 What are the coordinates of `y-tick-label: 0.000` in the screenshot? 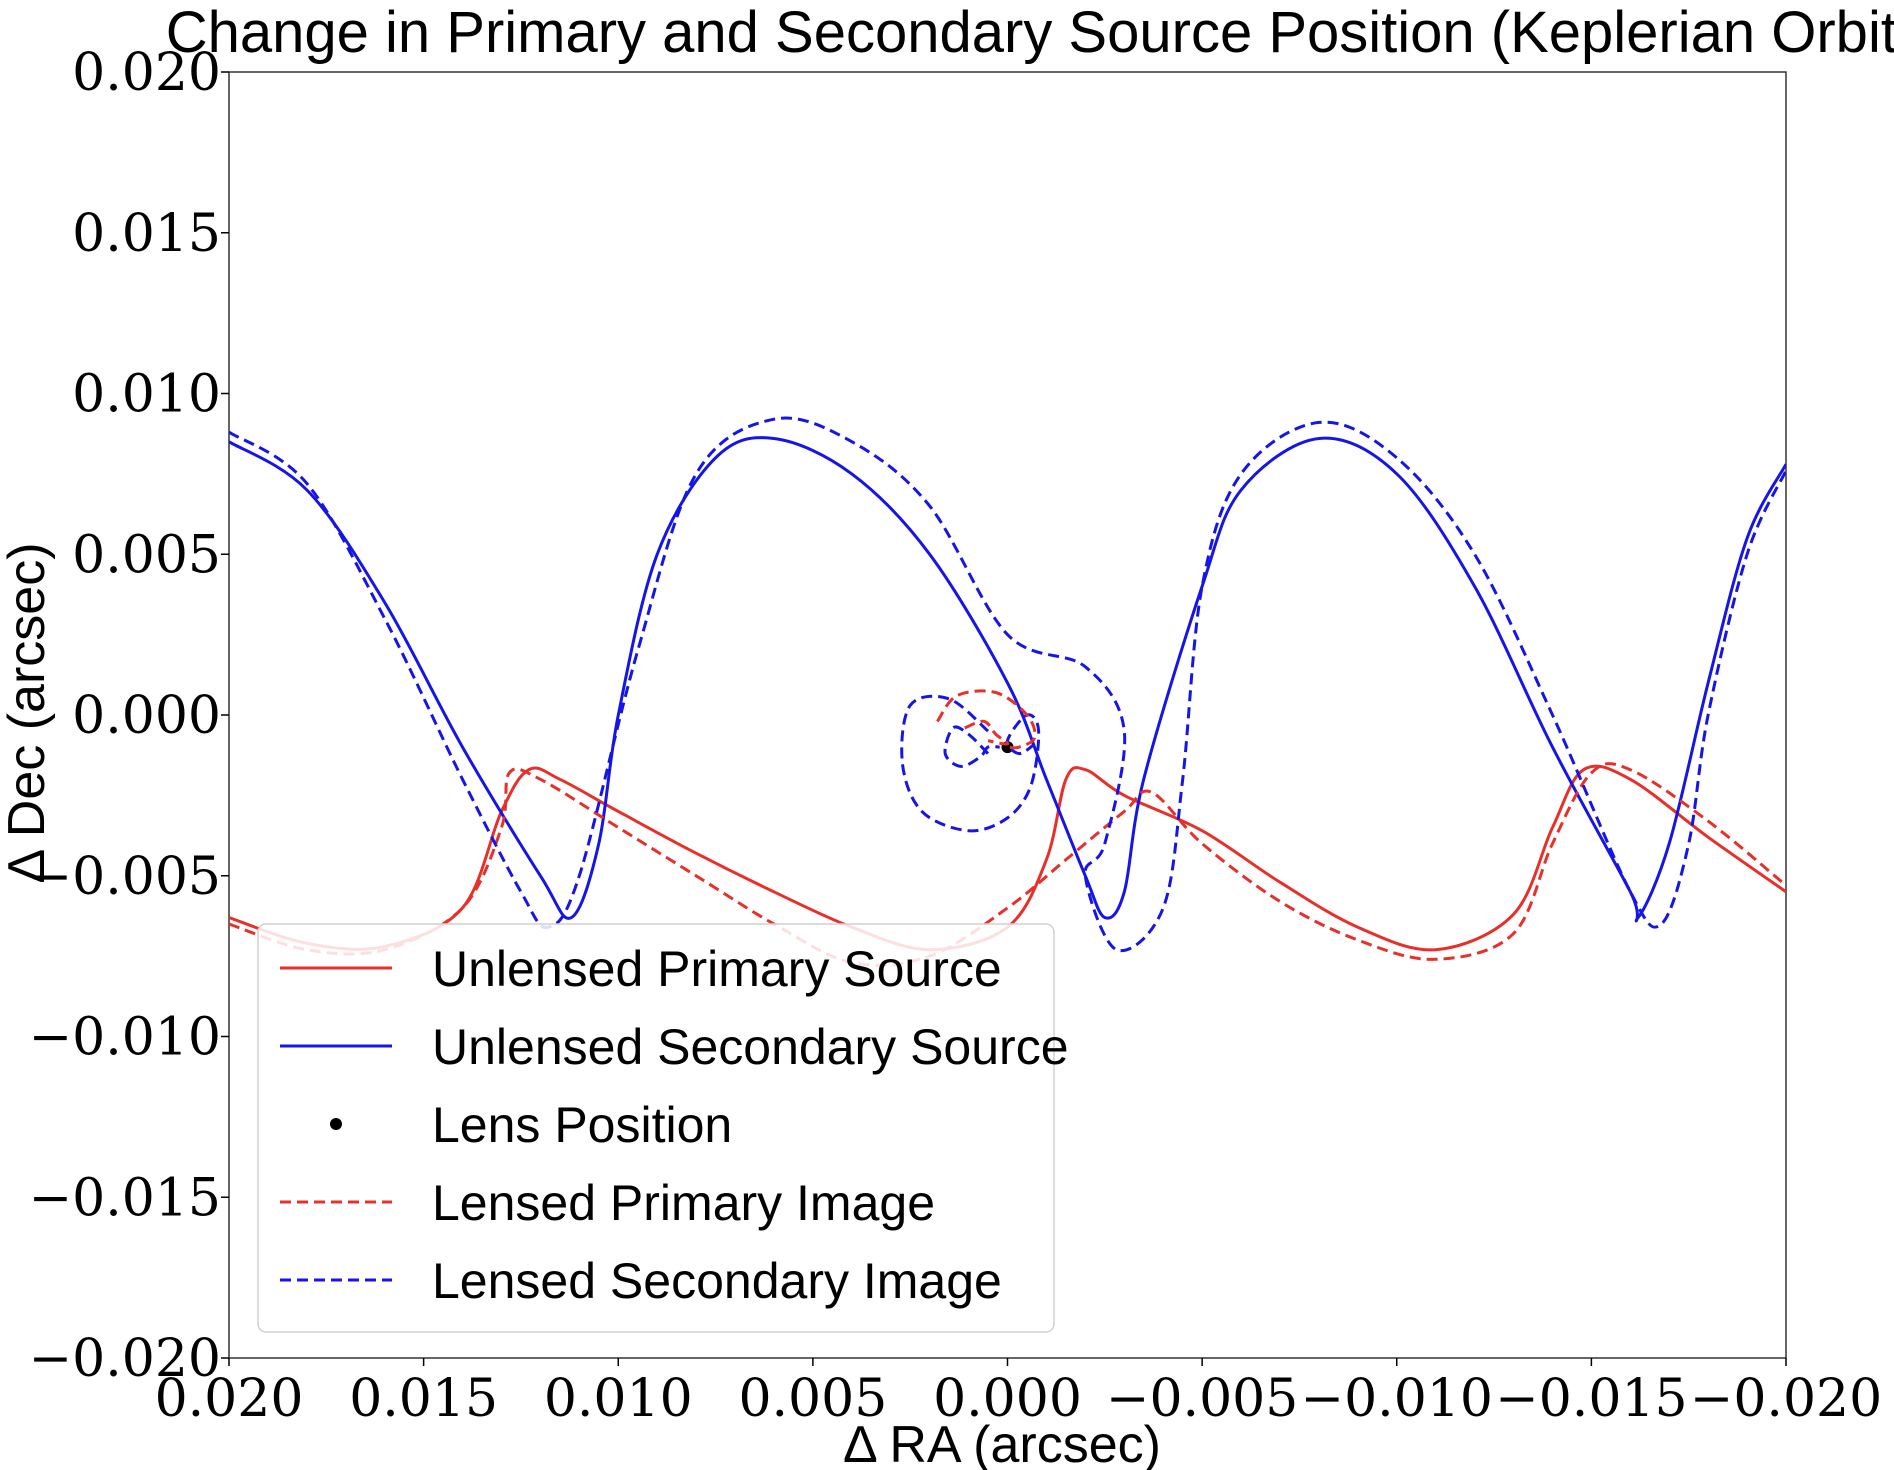 It's located at (146, 716).